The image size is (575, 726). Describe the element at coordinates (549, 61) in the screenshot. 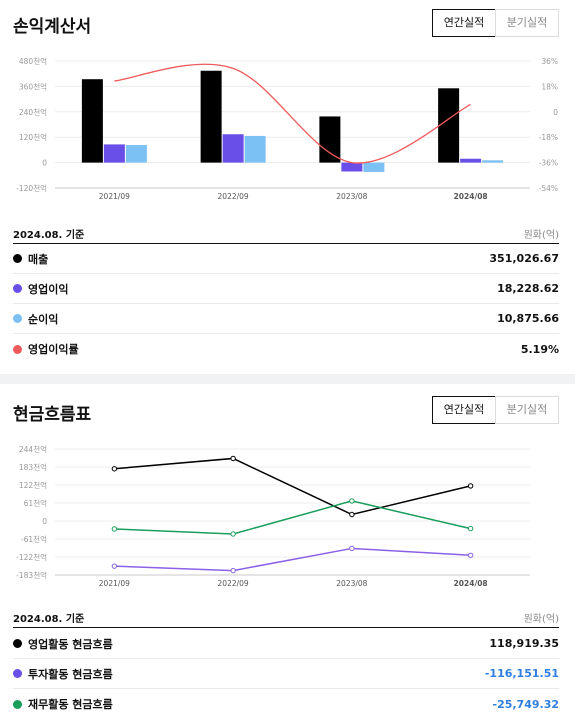

I see `y2-tick-label: 36%` at that location.